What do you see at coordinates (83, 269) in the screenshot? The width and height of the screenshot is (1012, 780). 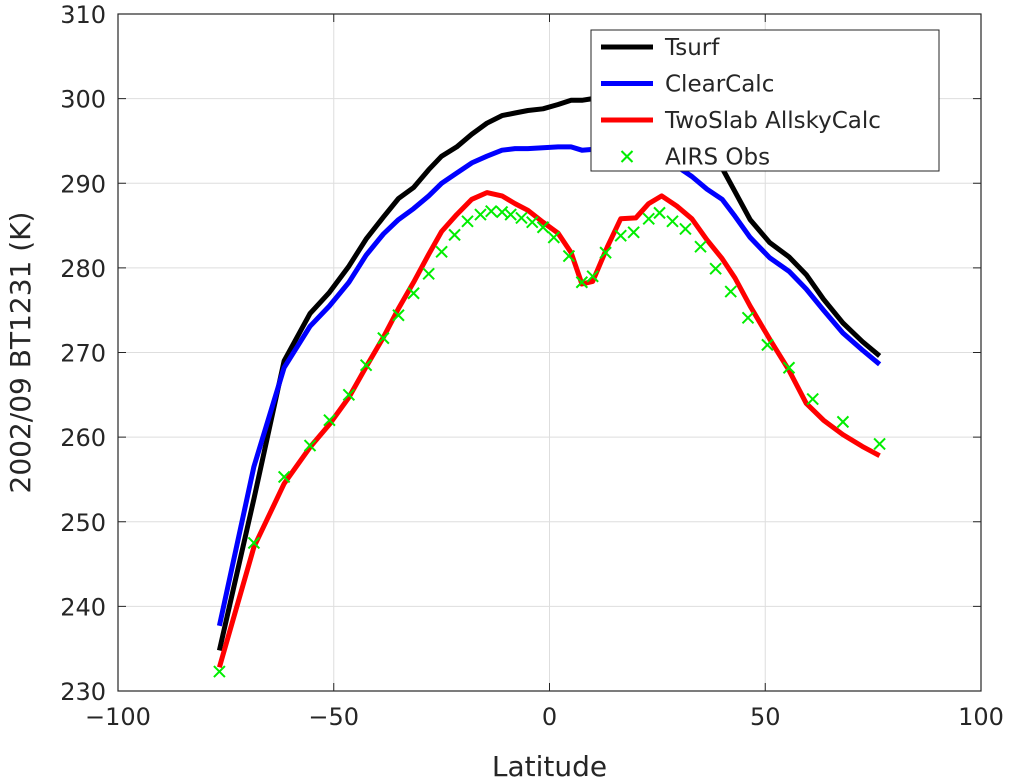 I see `y-tick-label: 280` at bounding box center [83, 269].